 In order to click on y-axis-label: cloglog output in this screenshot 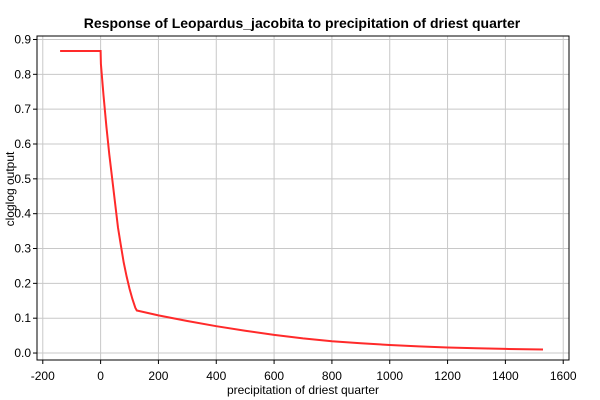, I will do `click(10, 188)`.